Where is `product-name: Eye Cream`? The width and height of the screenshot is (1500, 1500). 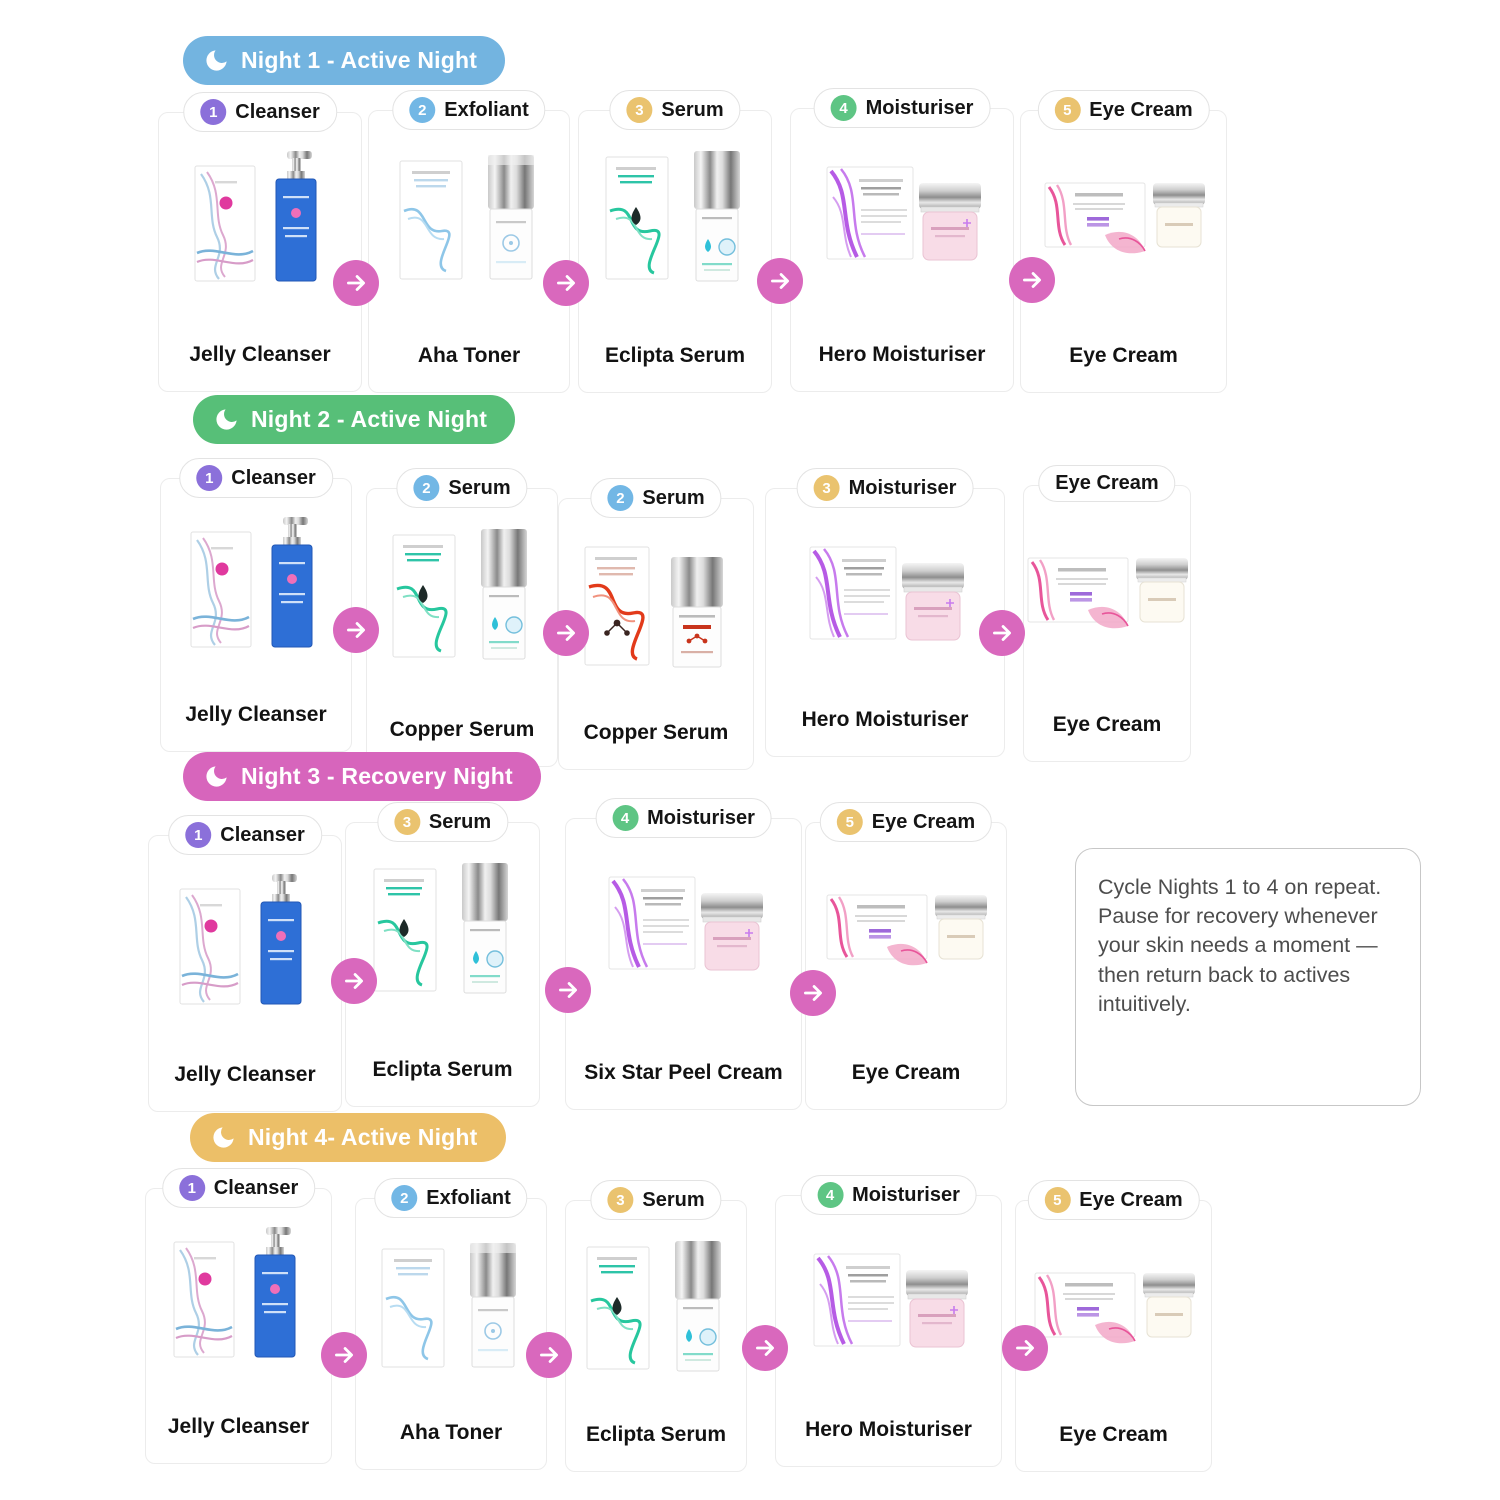 product-name: Eye Cream is located at coordinates (906, 1072).